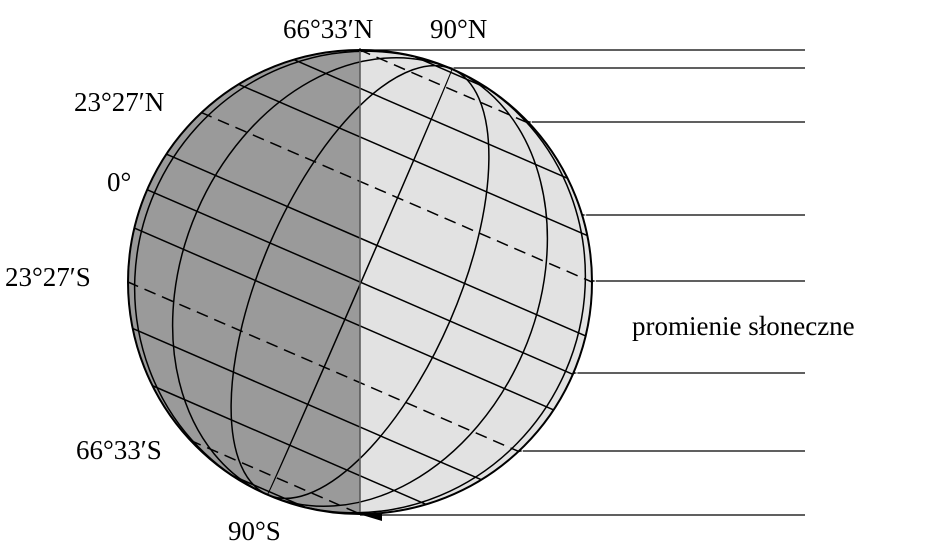 This screenshot has height=544, width=927. I want to click on label-23-27-s: 23°27′S, so click(48, 277).